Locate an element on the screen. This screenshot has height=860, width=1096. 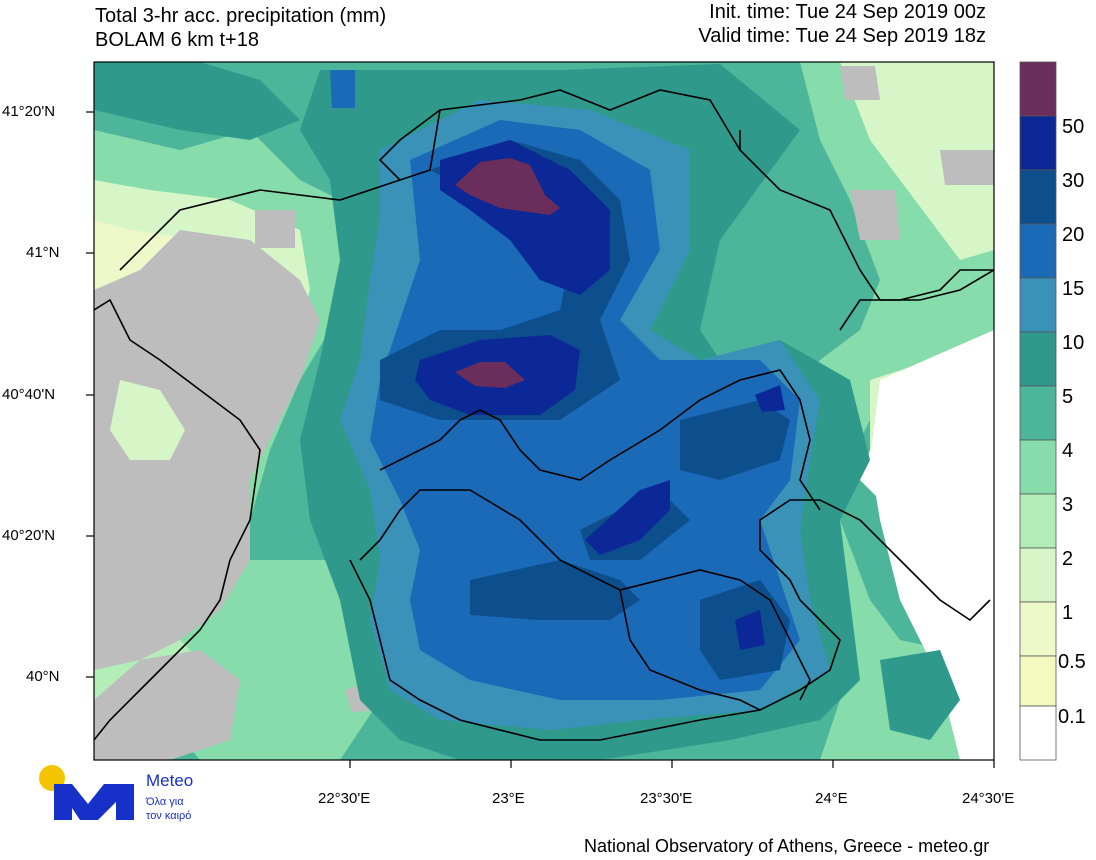
legend-label: 10 is located at coordinates (1073, 343).